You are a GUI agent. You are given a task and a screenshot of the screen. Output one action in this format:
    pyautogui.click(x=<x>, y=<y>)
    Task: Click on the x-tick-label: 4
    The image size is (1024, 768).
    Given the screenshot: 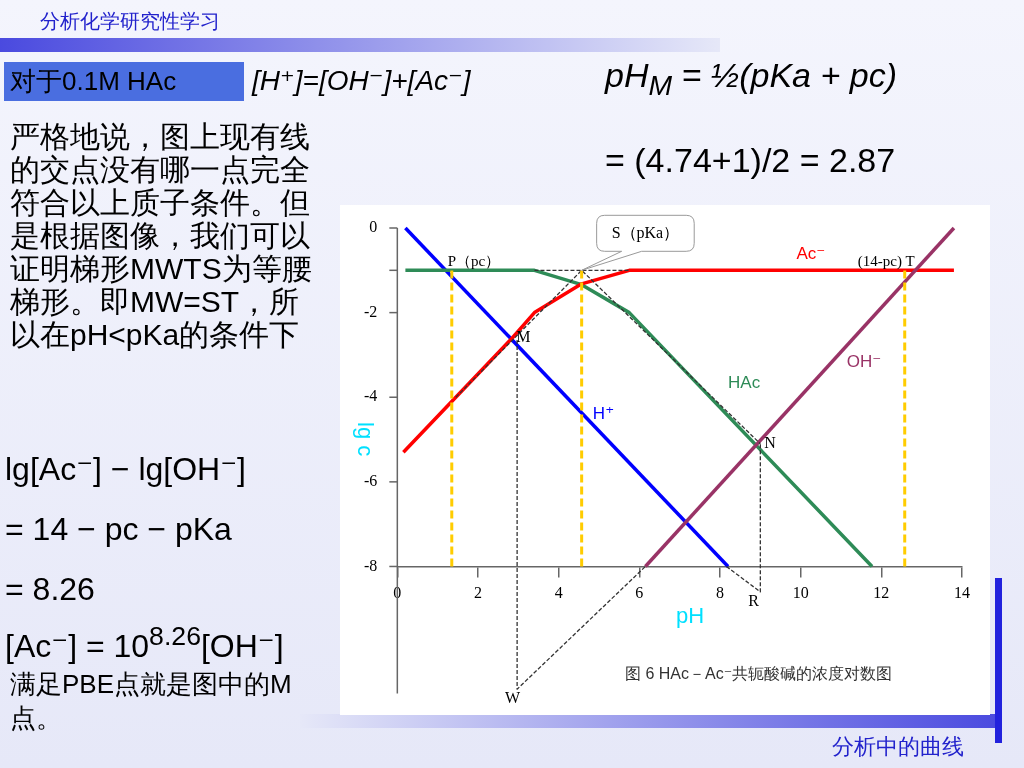 What is the action you would take?
    pyautogui.click(x=558, y=593)
    